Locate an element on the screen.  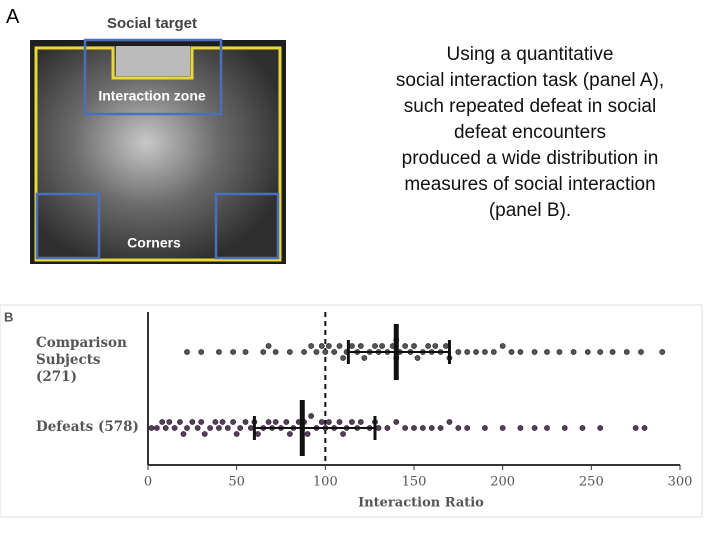
text-line: produced a wide distribution in is located at coordinates (530, 158).